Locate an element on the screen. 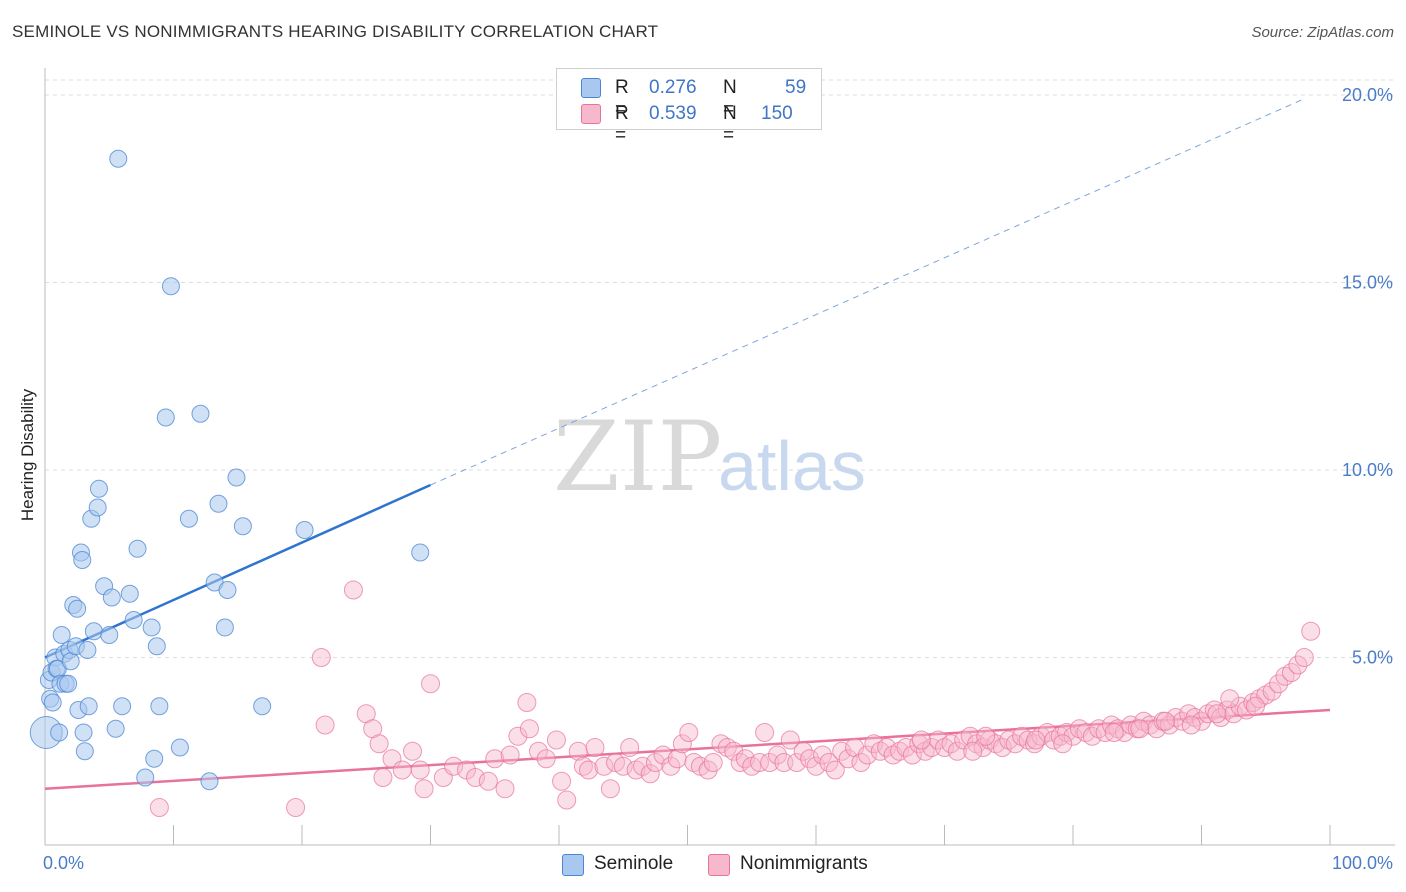 The height and width of the screenshot is (892, 1406). y-tick-label: 20.0% is located at coordinates (1367, 95).